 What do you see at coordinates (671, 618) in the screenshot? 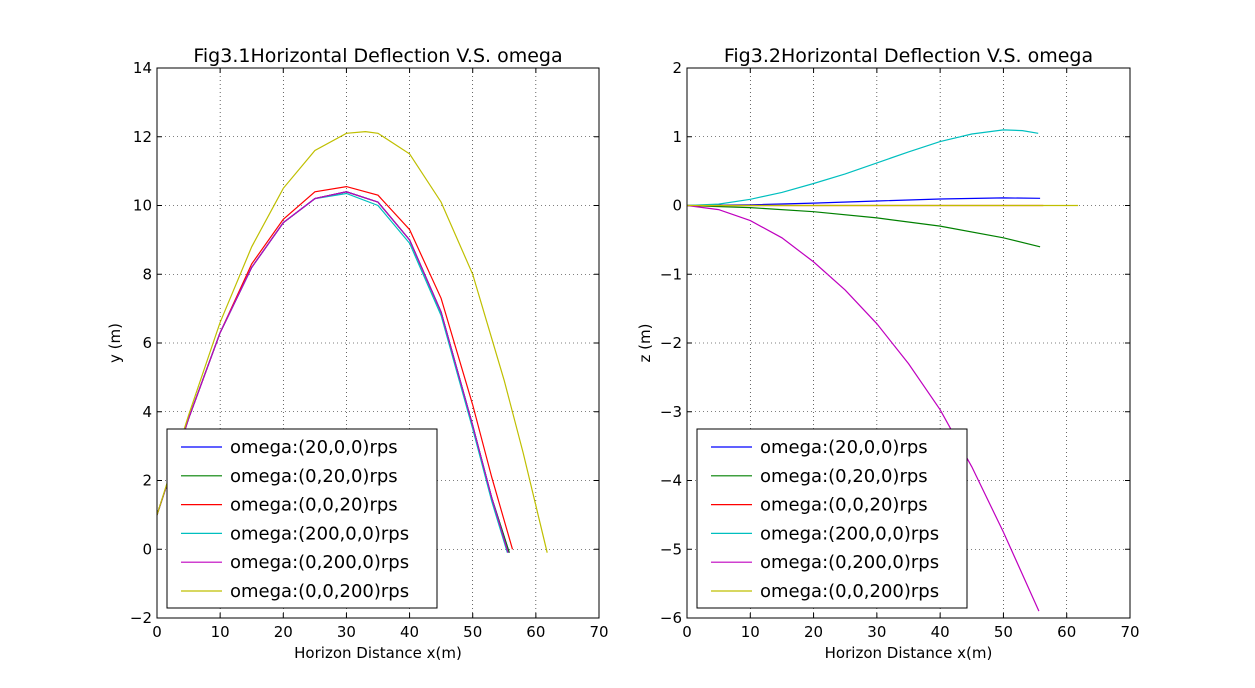
I see `y-tick-label: −6` at bounding box center [671, 618].